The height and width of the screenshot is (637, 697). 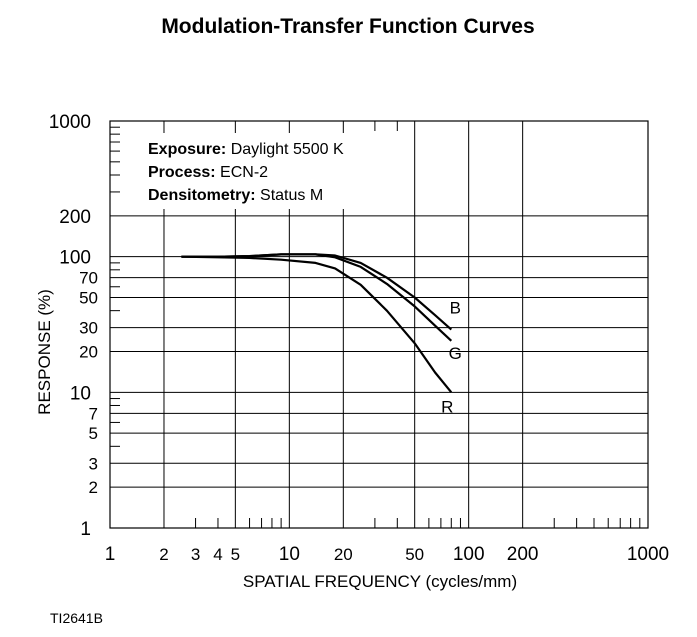 What do you see at coordinates (88, 328) in the screenshot?
I see `y-tick-label: 30` at bounding box center [88, 328].